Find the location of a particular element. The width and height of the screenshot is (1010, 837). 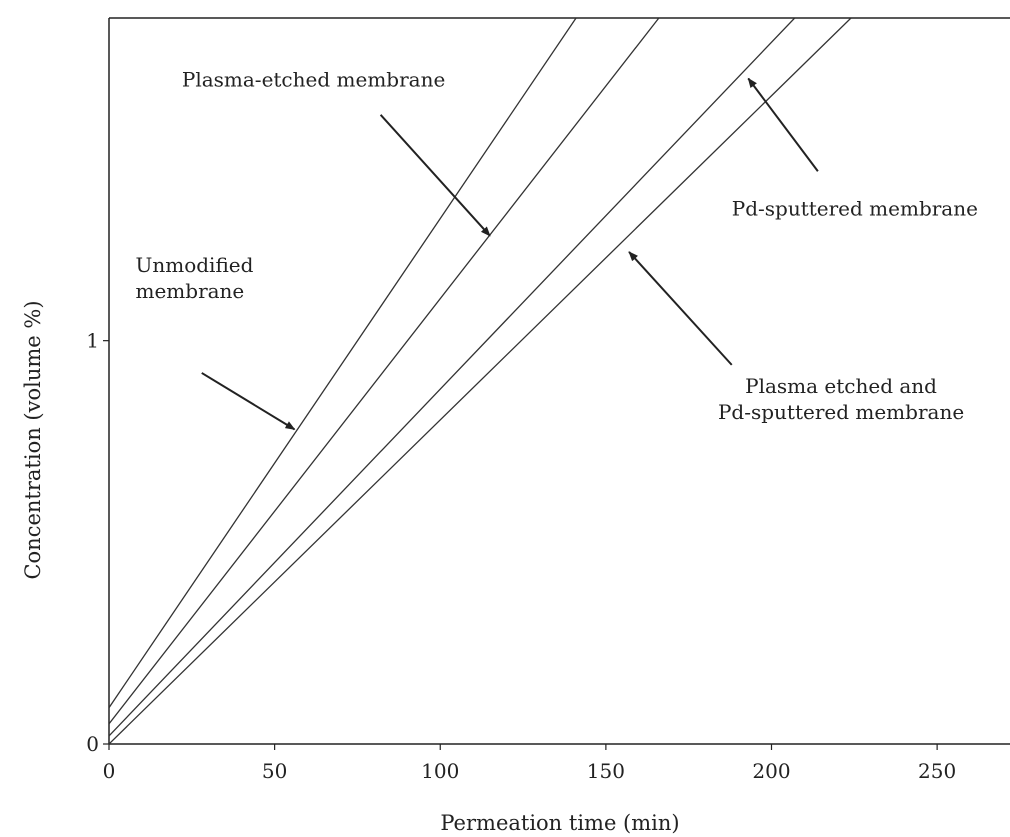

x-tick-label: 0 is located at coordinates (109, 771).